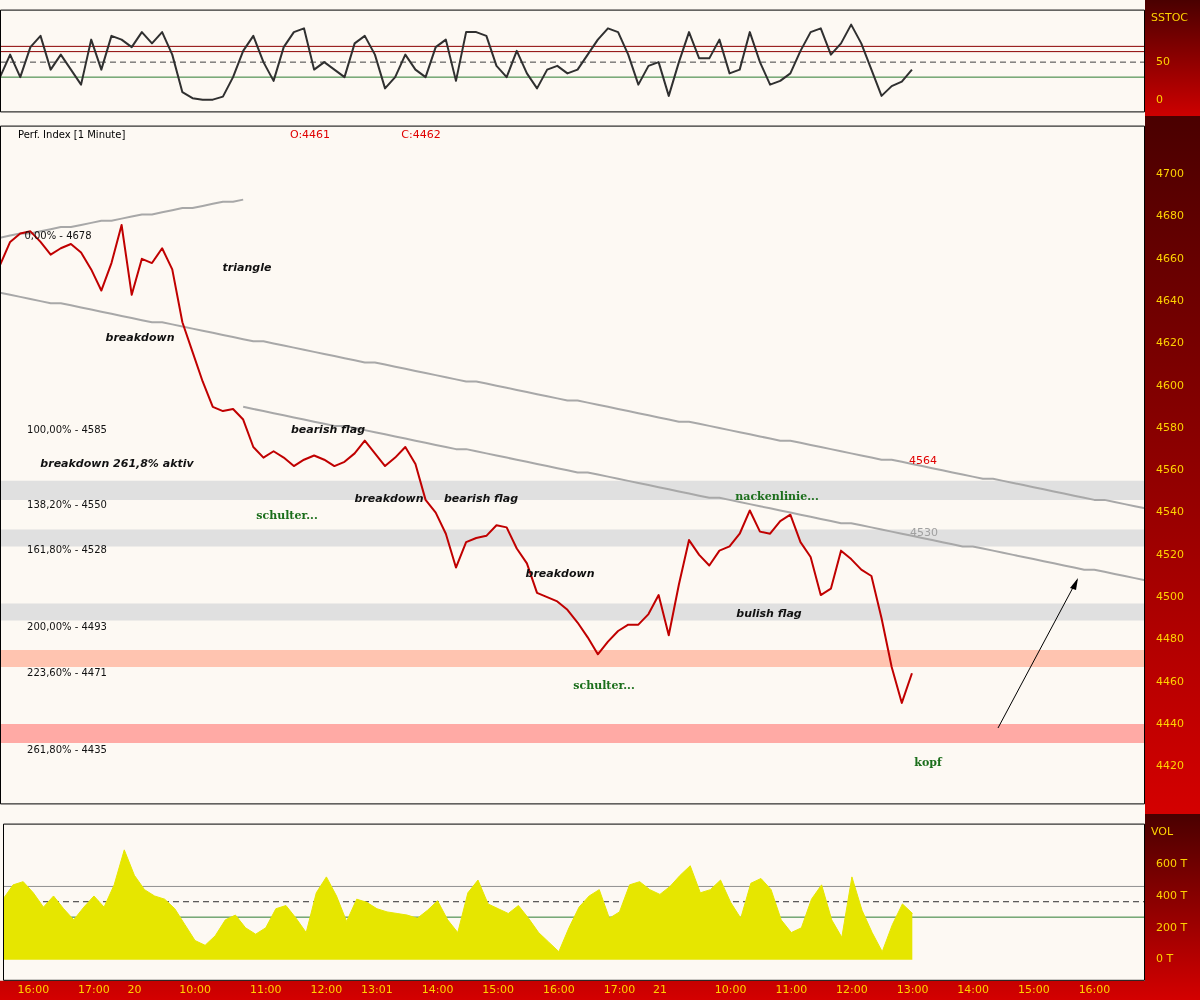 The image size is (1200, 1000). What do you see at coordinates (1170, 554) in the screenshot?
I see `y-tick-label: 4520` at bounding box center [1170, 554].